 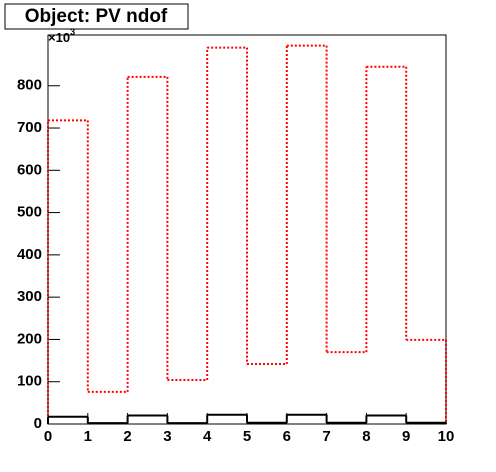 I want to click on y-tick-label: 600, so click(x=29, y=169).